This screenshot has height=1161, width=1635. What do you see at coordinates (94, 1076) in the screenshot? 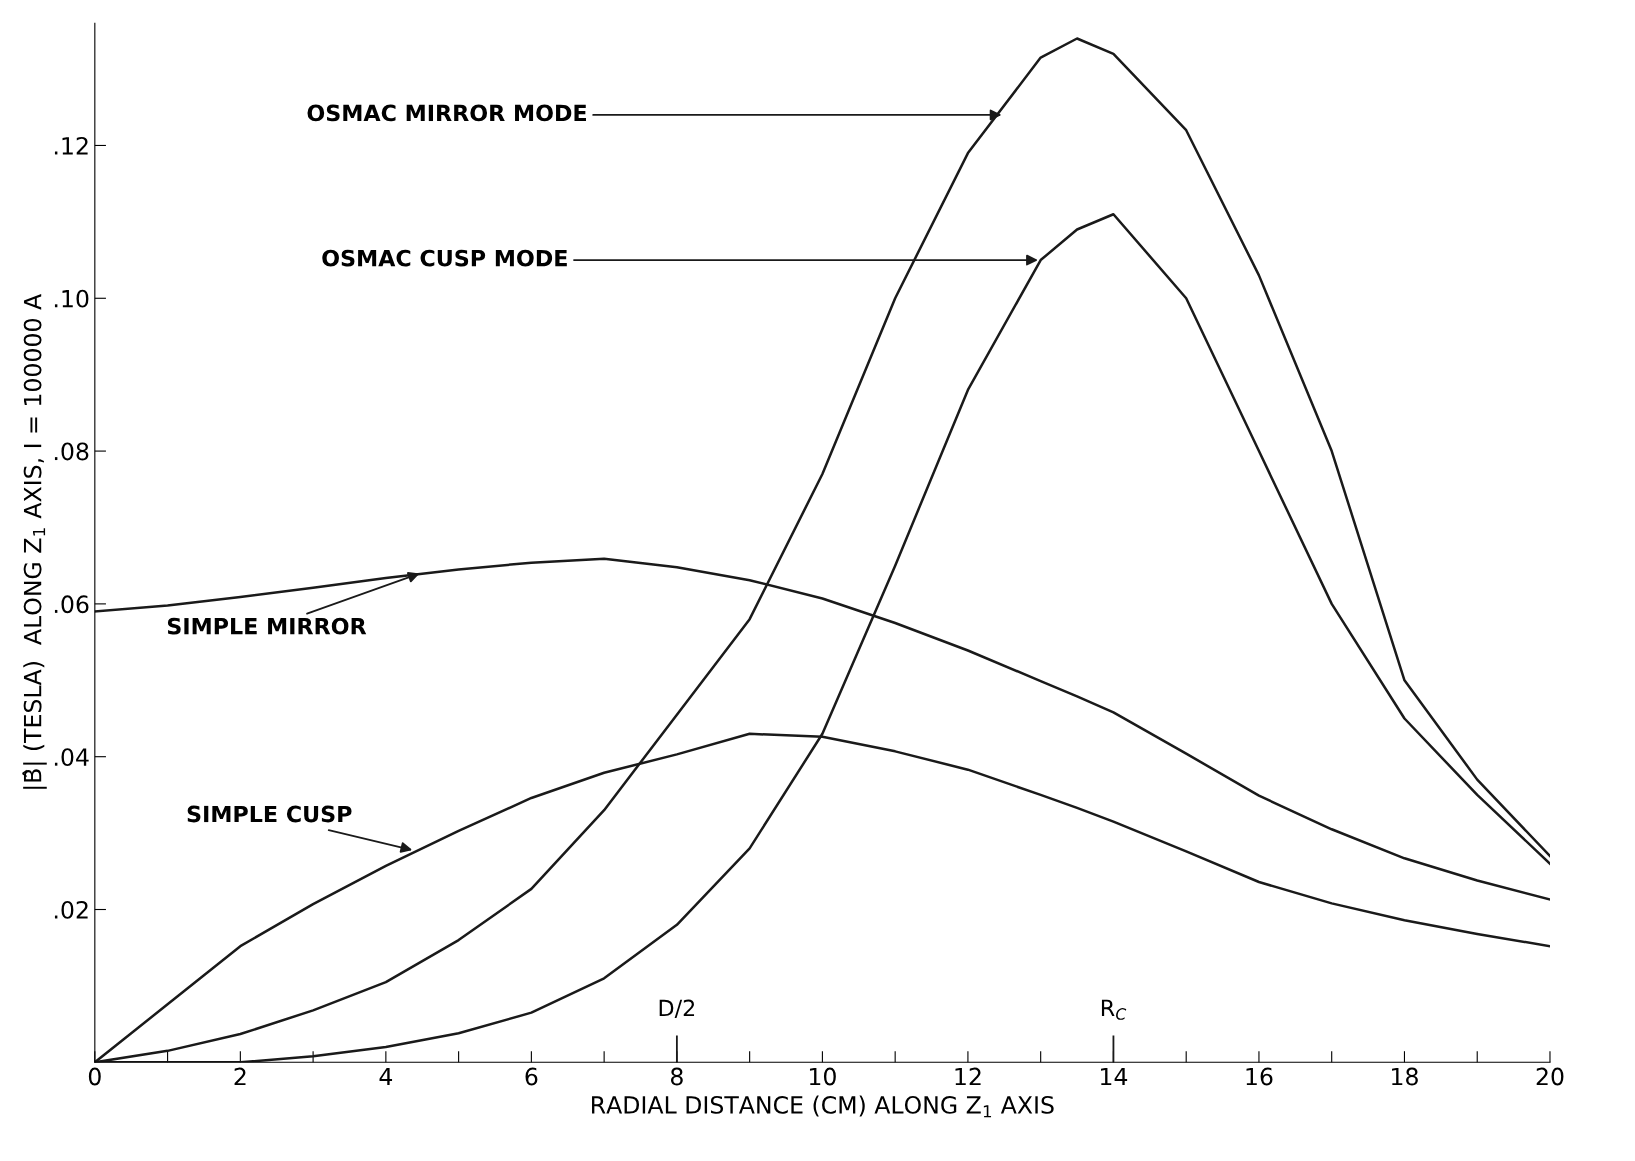
I see `x-tick-label: 0` at bounding box center [94, 1076].